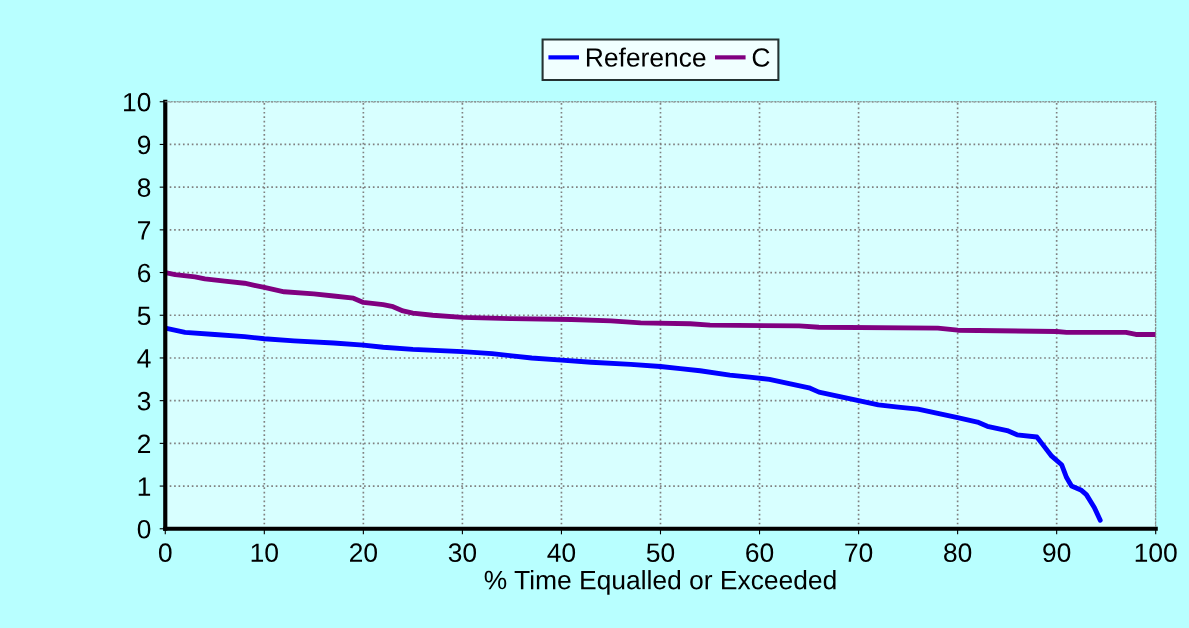 The height and width of the screenshot is (628, 1189). I want to click on legend-label: C, so click(761, 57).